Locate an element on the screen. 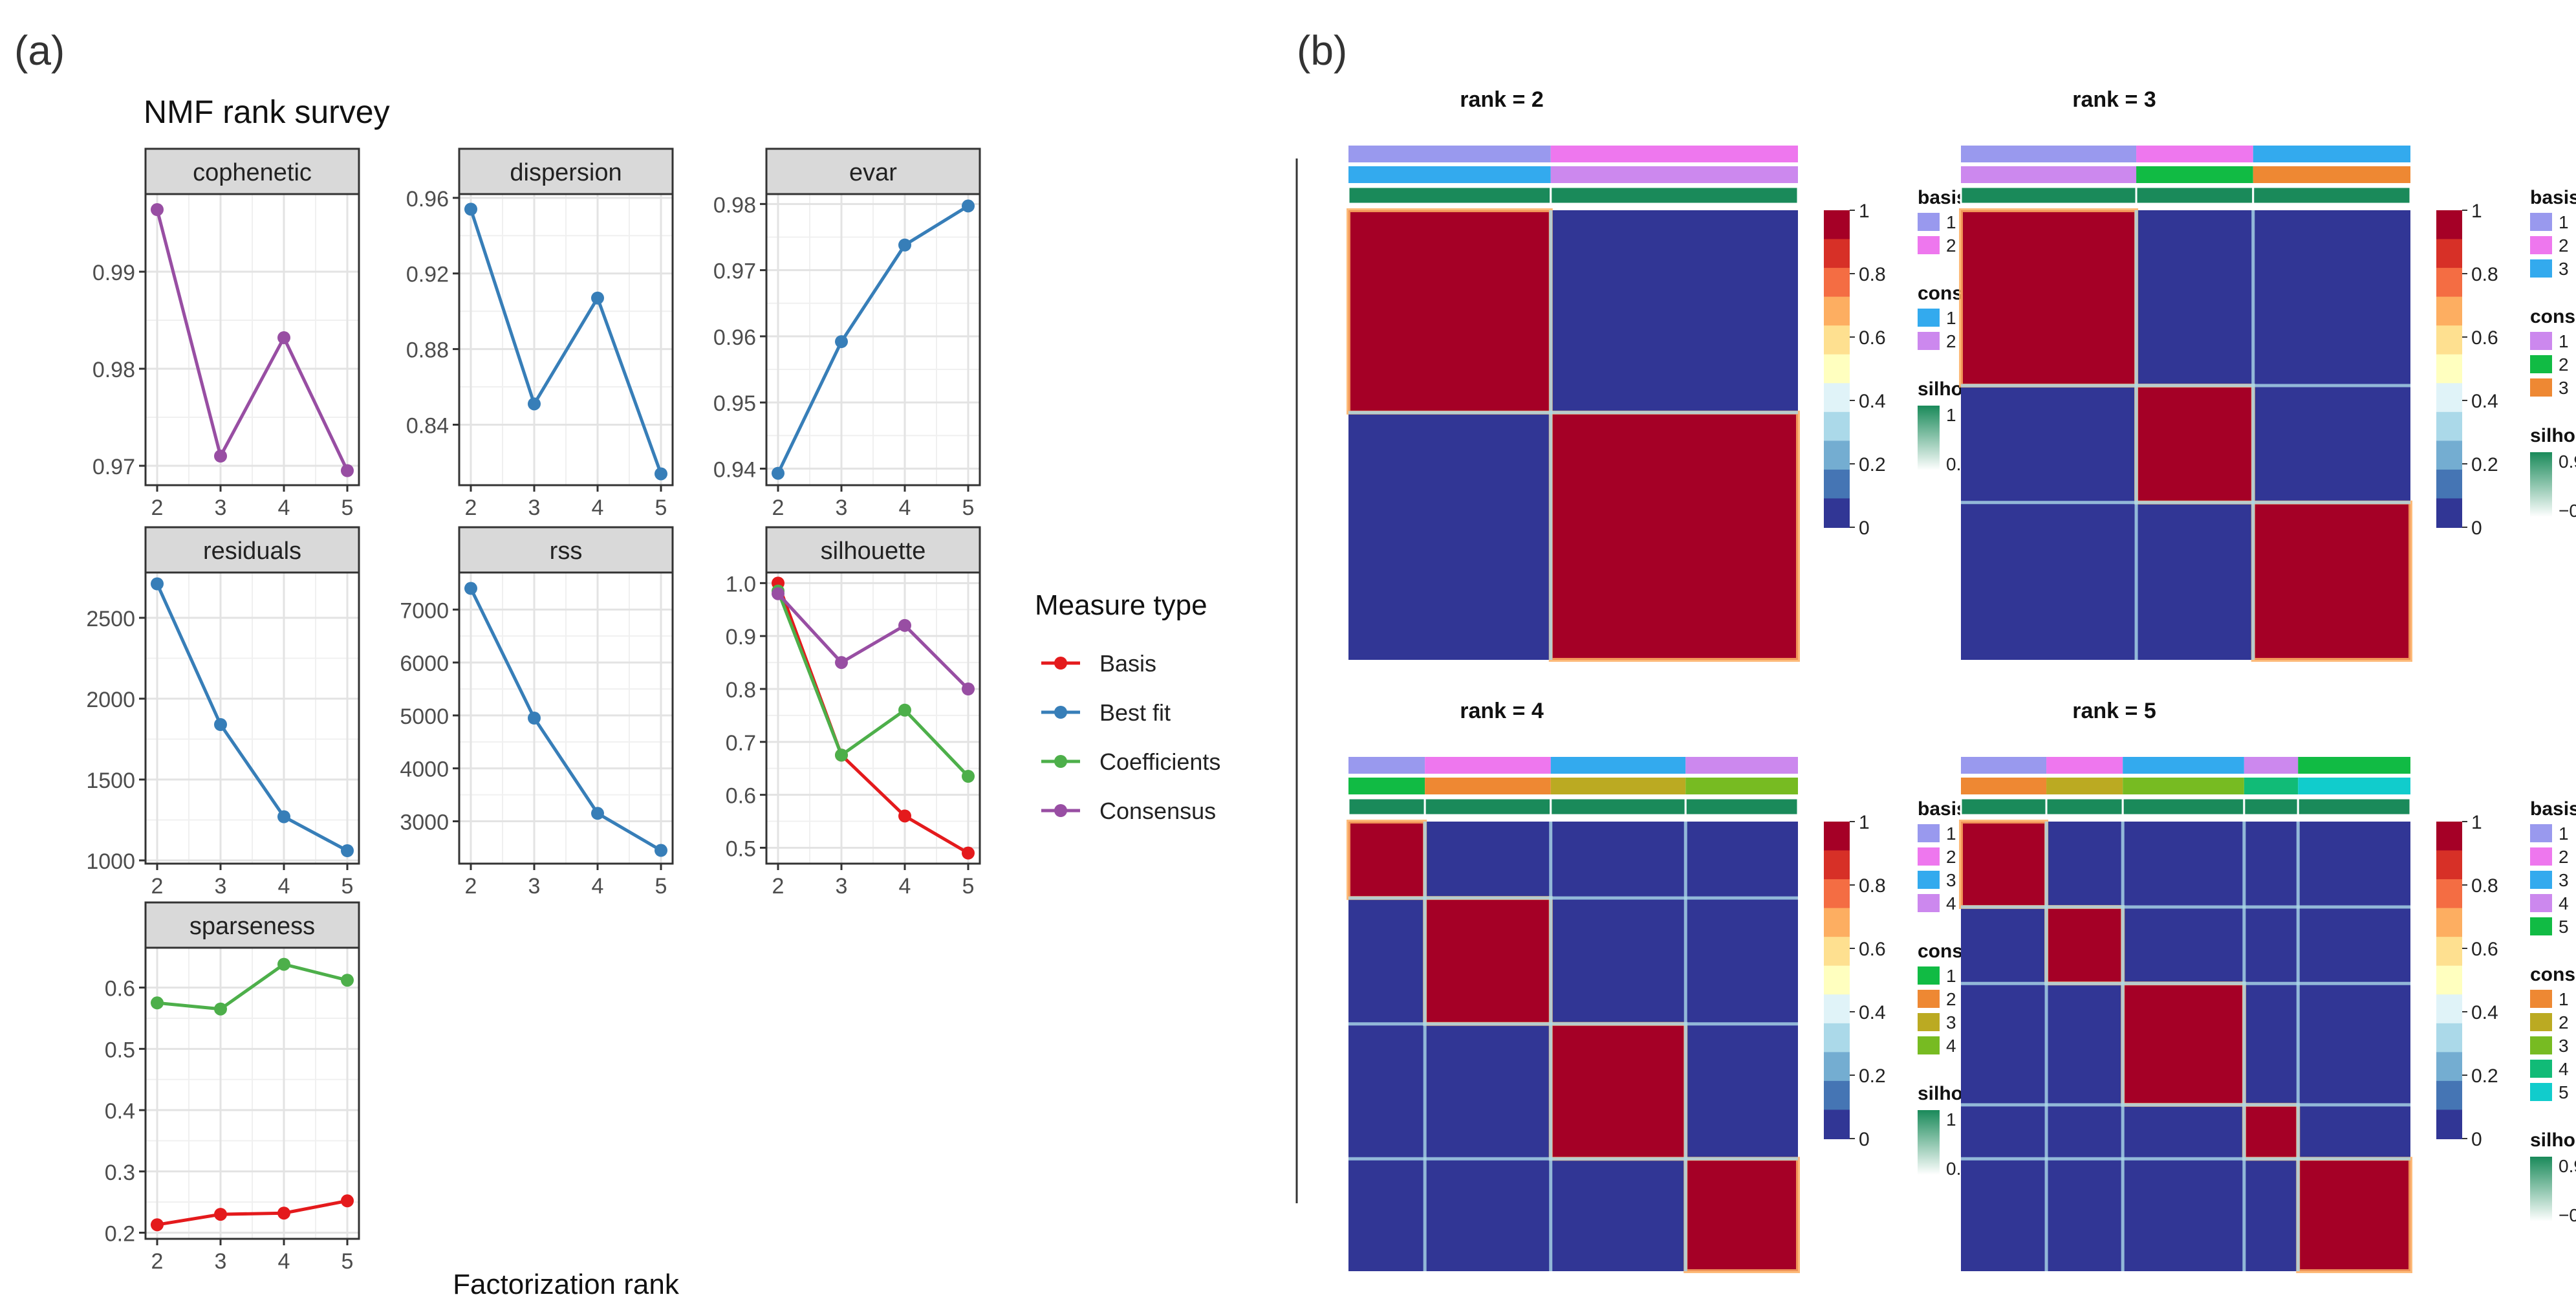 The image size is (2576, 1310). legend-entry-label: Consensus is located at coordinates (1157, 811).